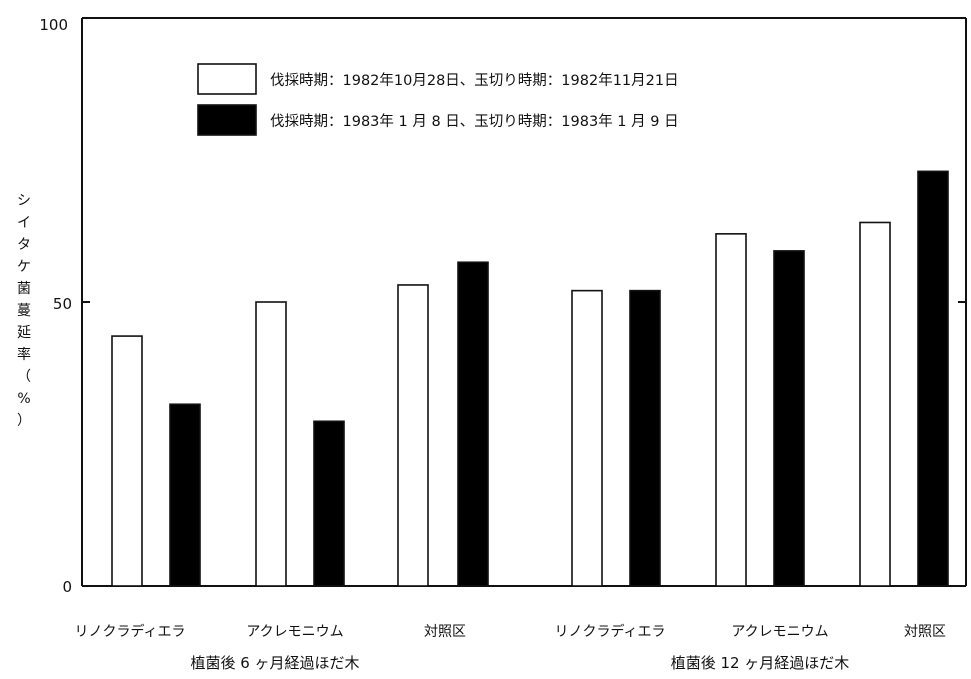 Image resolution: width=971 pixels, height=679 pixels. What do you see at coordinates (62, 304) in the screenshot?
I see `y-tick-label-50: 50` at bounding box center [62, 304].